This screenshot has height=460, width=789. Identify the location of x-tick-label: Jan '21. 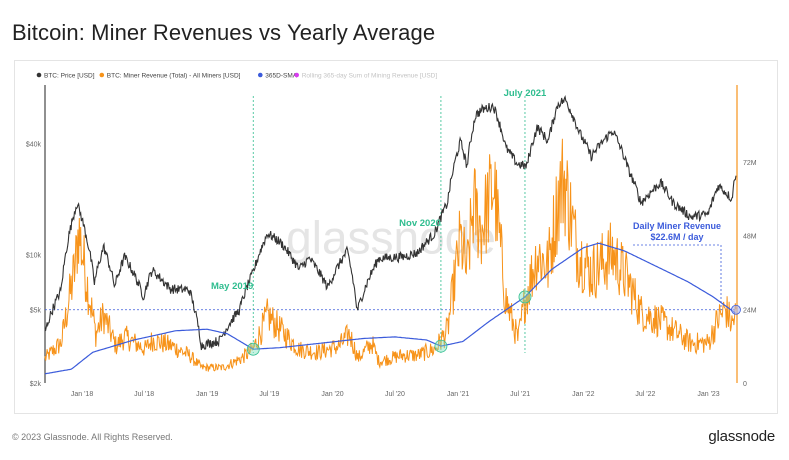
(458, 394).